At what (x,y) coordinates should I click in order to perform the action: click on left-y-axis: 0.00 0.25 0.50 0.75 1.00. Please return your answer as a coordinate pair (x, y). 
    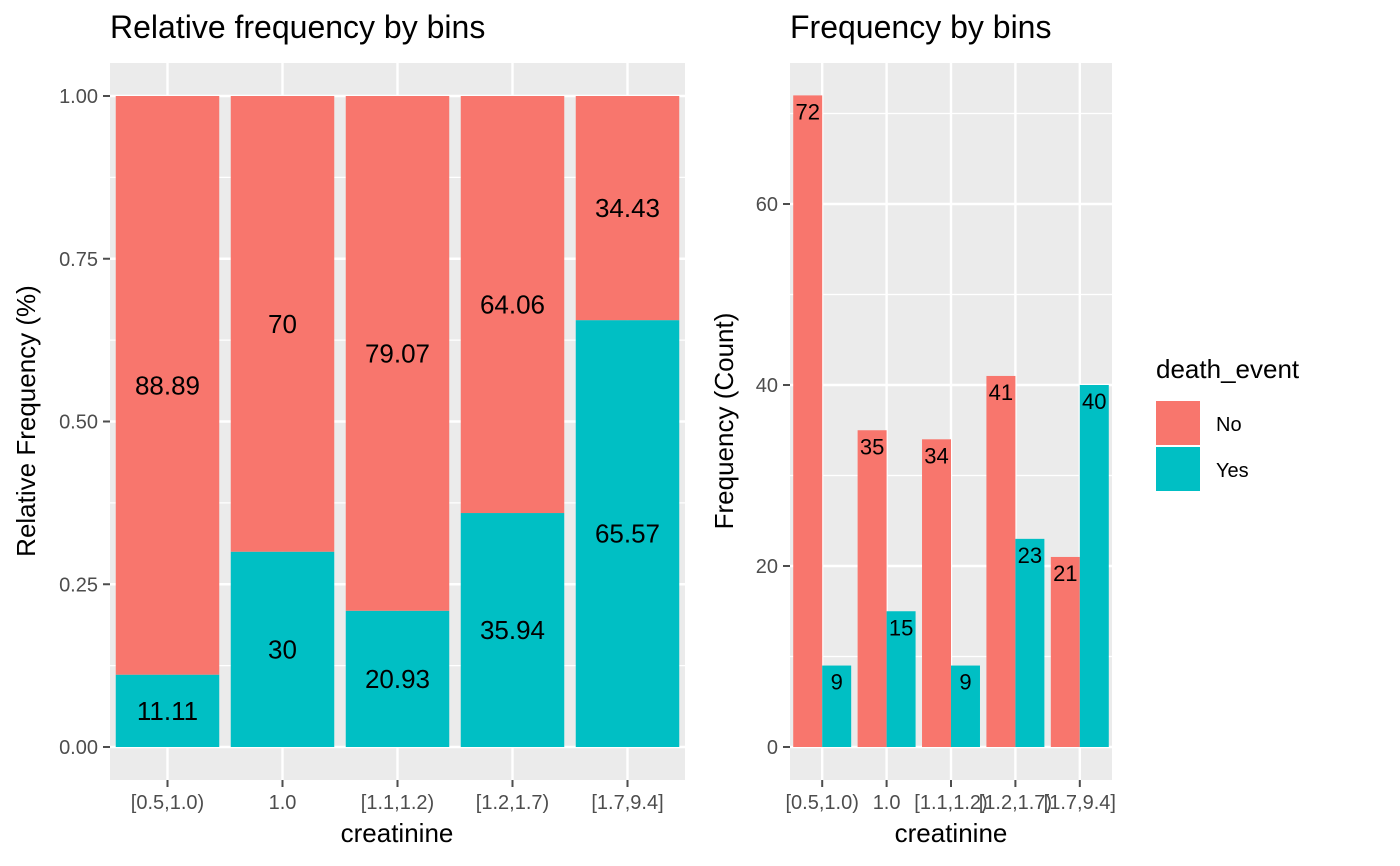
    Looking at the image, I should click on (84, 422).